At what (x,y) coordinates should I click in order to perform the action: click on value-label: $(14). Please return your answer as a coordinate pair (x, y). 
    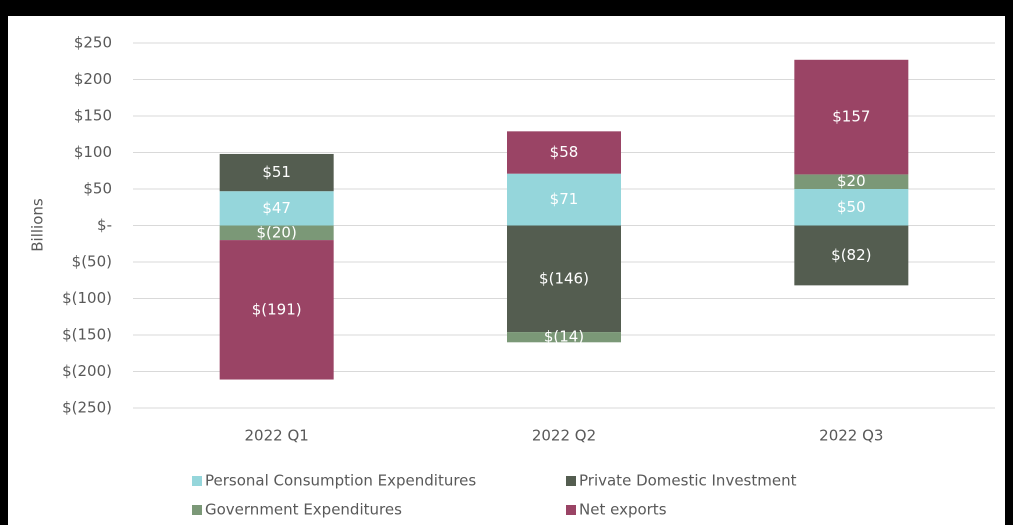
    Looking at the image, I should click on (564, 337).